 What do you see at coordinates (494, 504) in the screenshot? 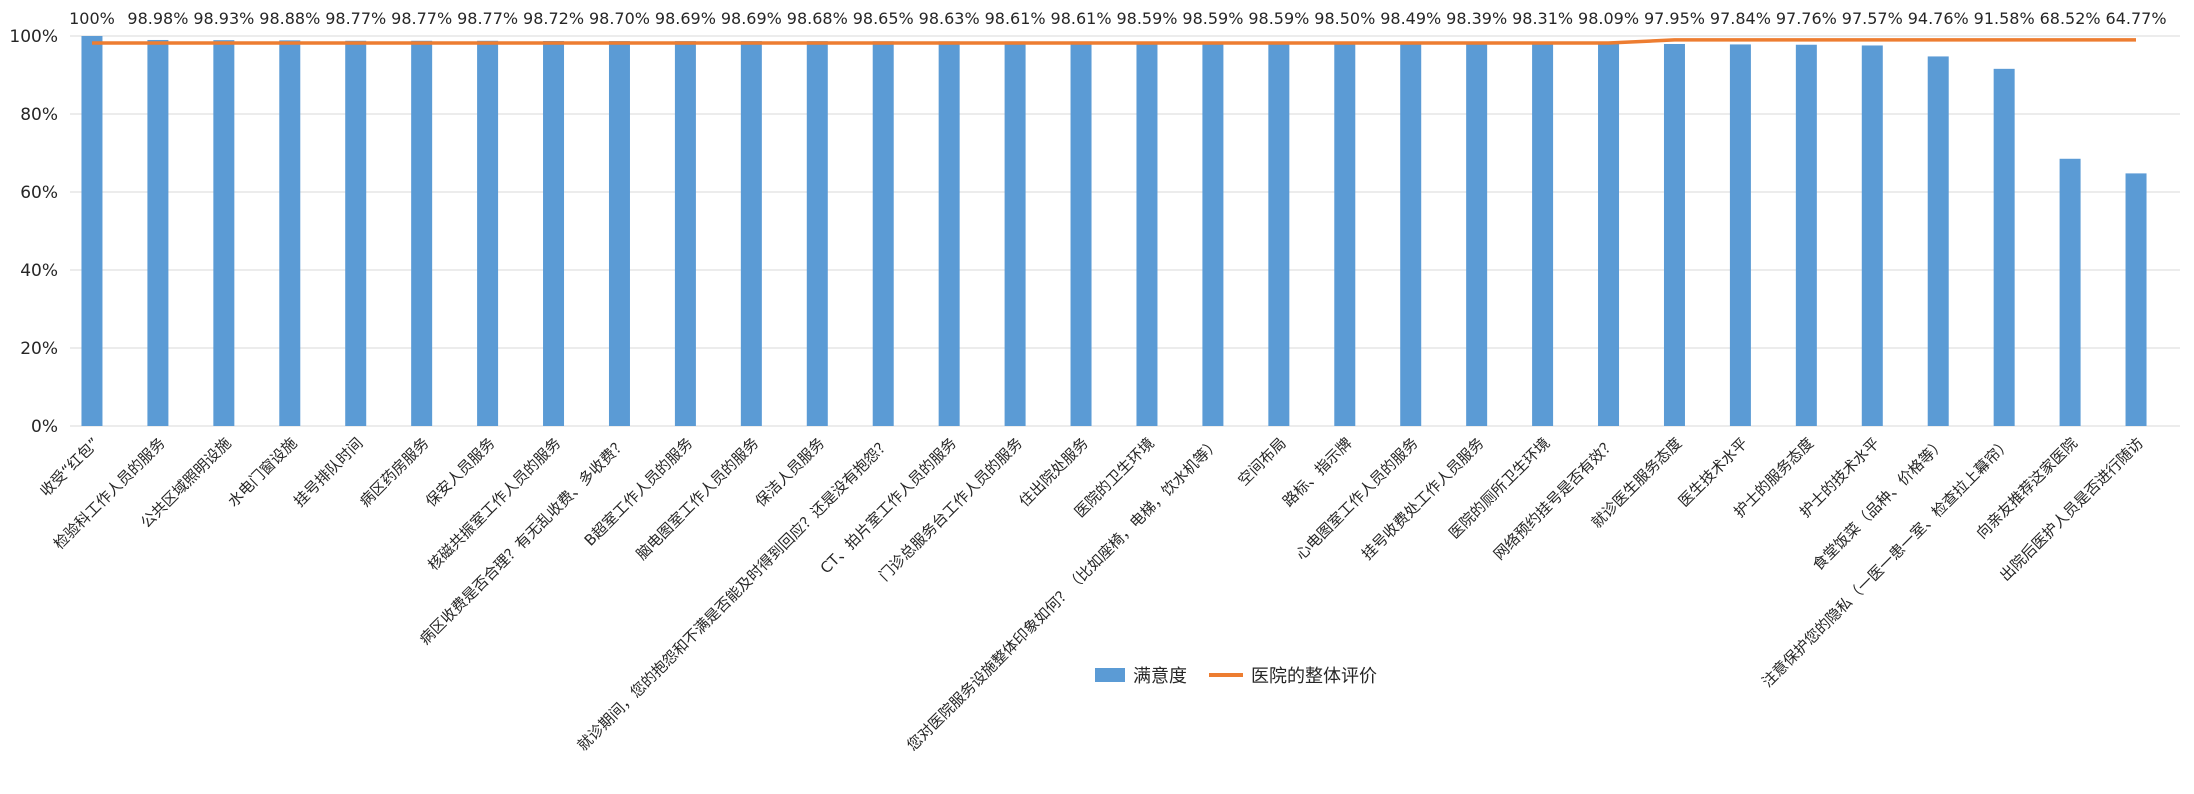
I see `x-tick-label: 核磁共振室工作人员的服务` at bounding box center [494, 504].